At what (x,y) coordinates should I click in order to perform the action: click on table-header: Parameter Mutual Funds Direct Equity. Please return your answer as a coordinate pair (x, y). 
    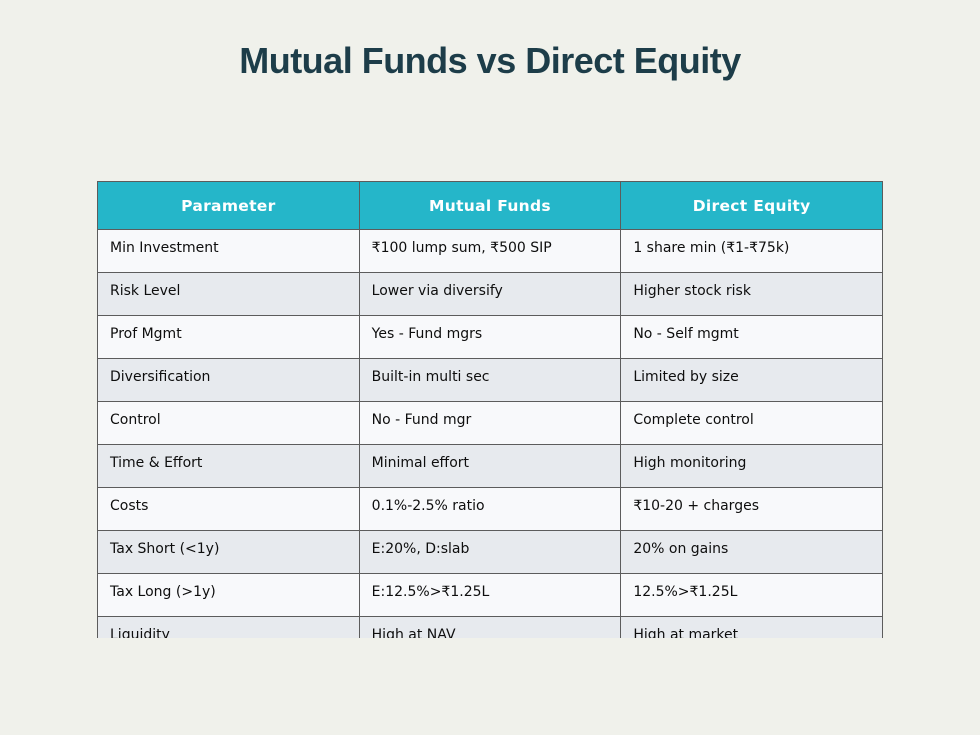
    Looking at the image, I should click on (490, 205).